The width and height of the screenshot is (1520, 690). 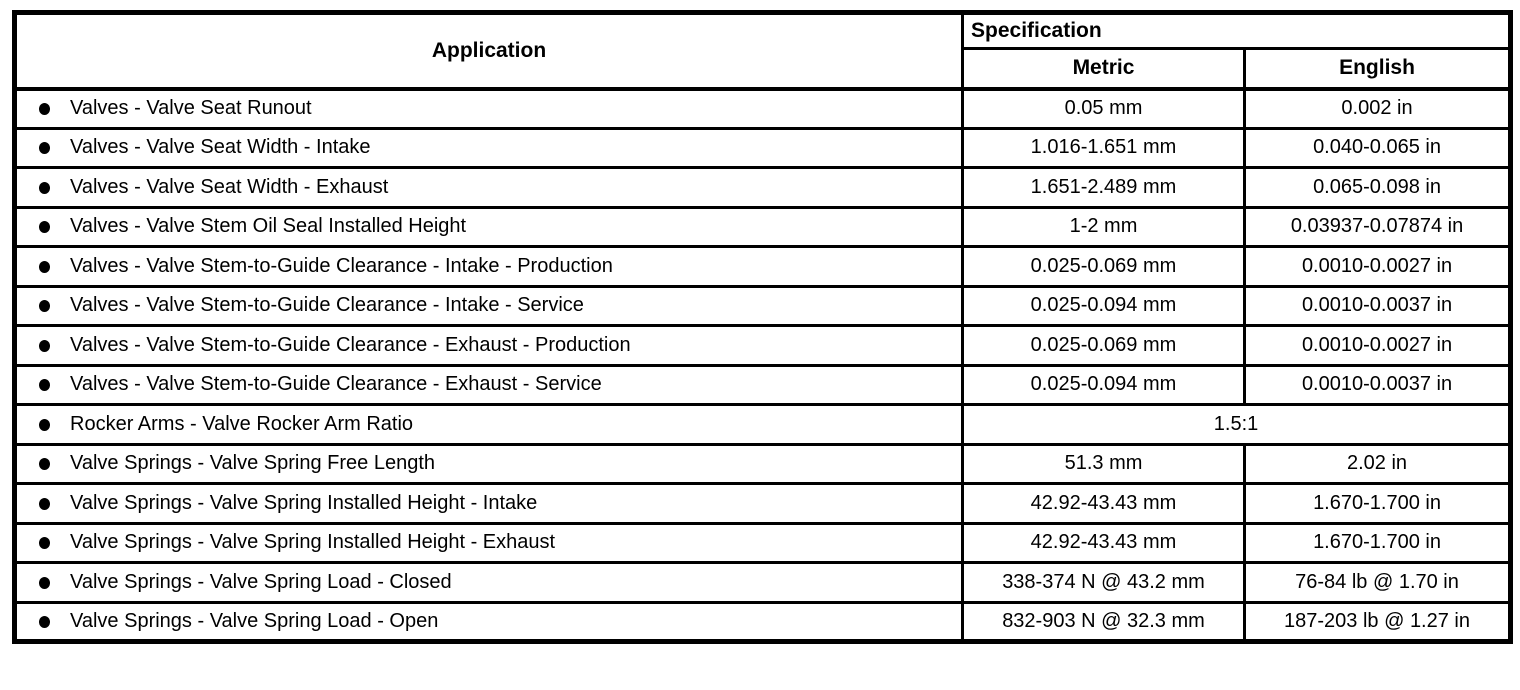 What do you see at coordinates (1377, 621) in the screenshot?
I see `english-value-cell: 187-203 lb @ 1.27 in` at bounding box center [1377, 621].